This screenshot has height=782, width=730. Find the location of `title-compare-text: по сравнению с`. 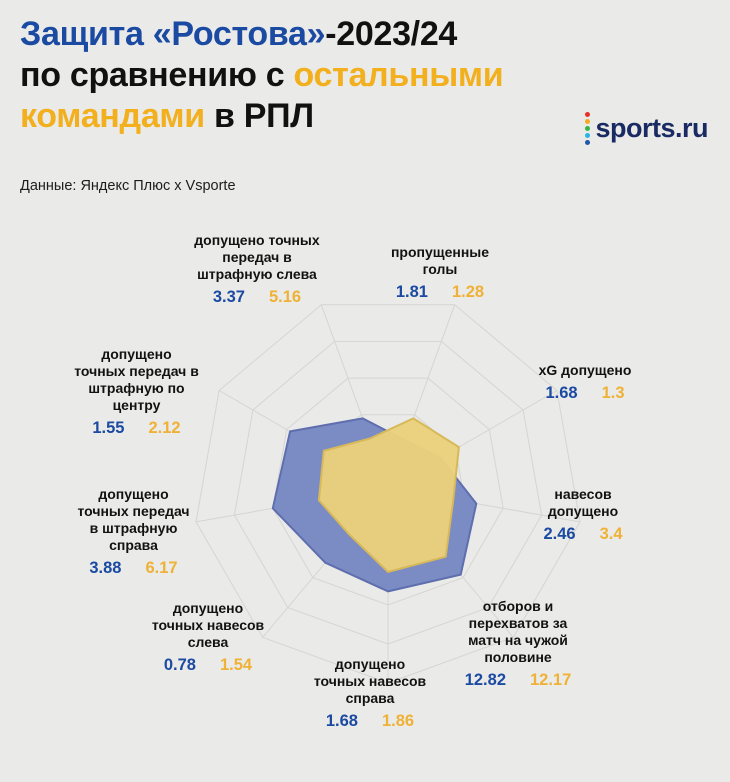

title-compare-text: по сравнению с is located at coordinates (157, 74).